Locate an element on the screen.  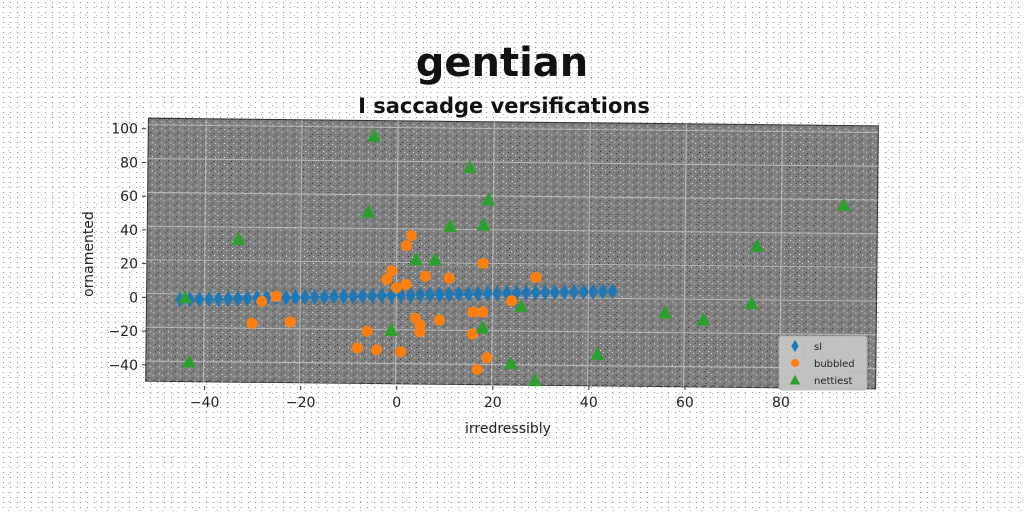
y-tick-label: 40 is located at coordinates (129, 231).